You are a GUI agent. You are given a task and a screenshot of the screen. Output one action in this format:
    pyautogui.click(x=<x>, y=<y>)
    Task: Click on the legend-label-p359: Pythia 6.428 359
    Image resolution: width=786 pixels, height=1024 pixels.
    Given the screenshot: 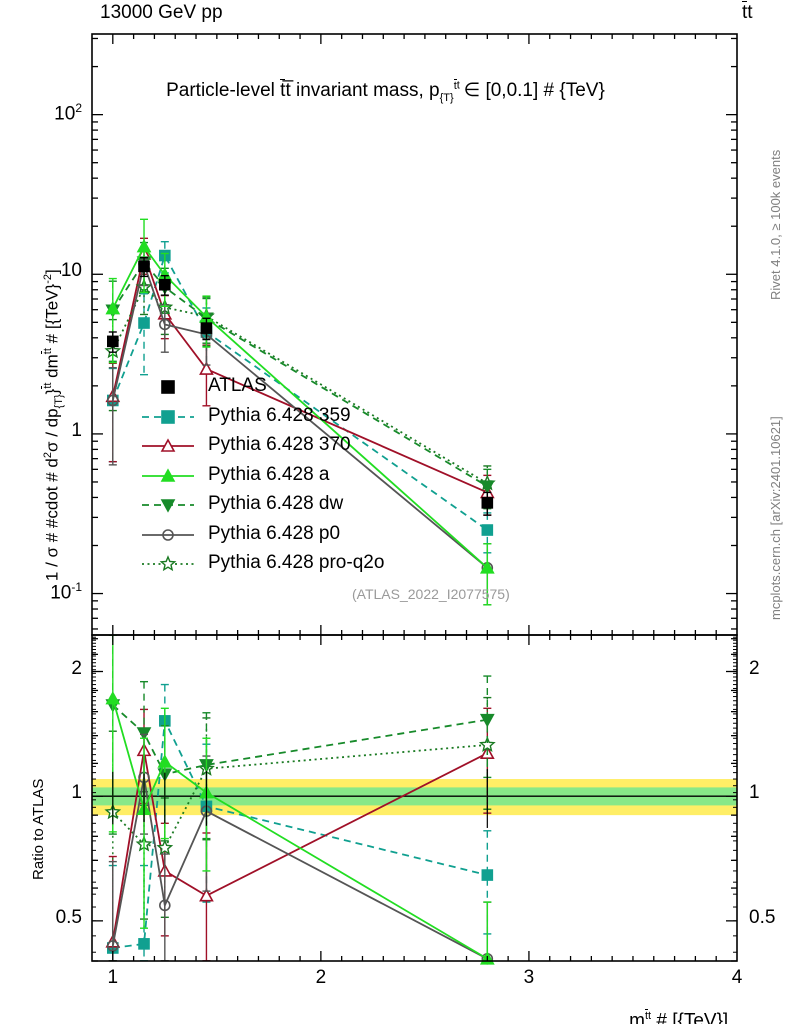 What is the action you would take?
    pyautogui.click(x=279, y=415)
    